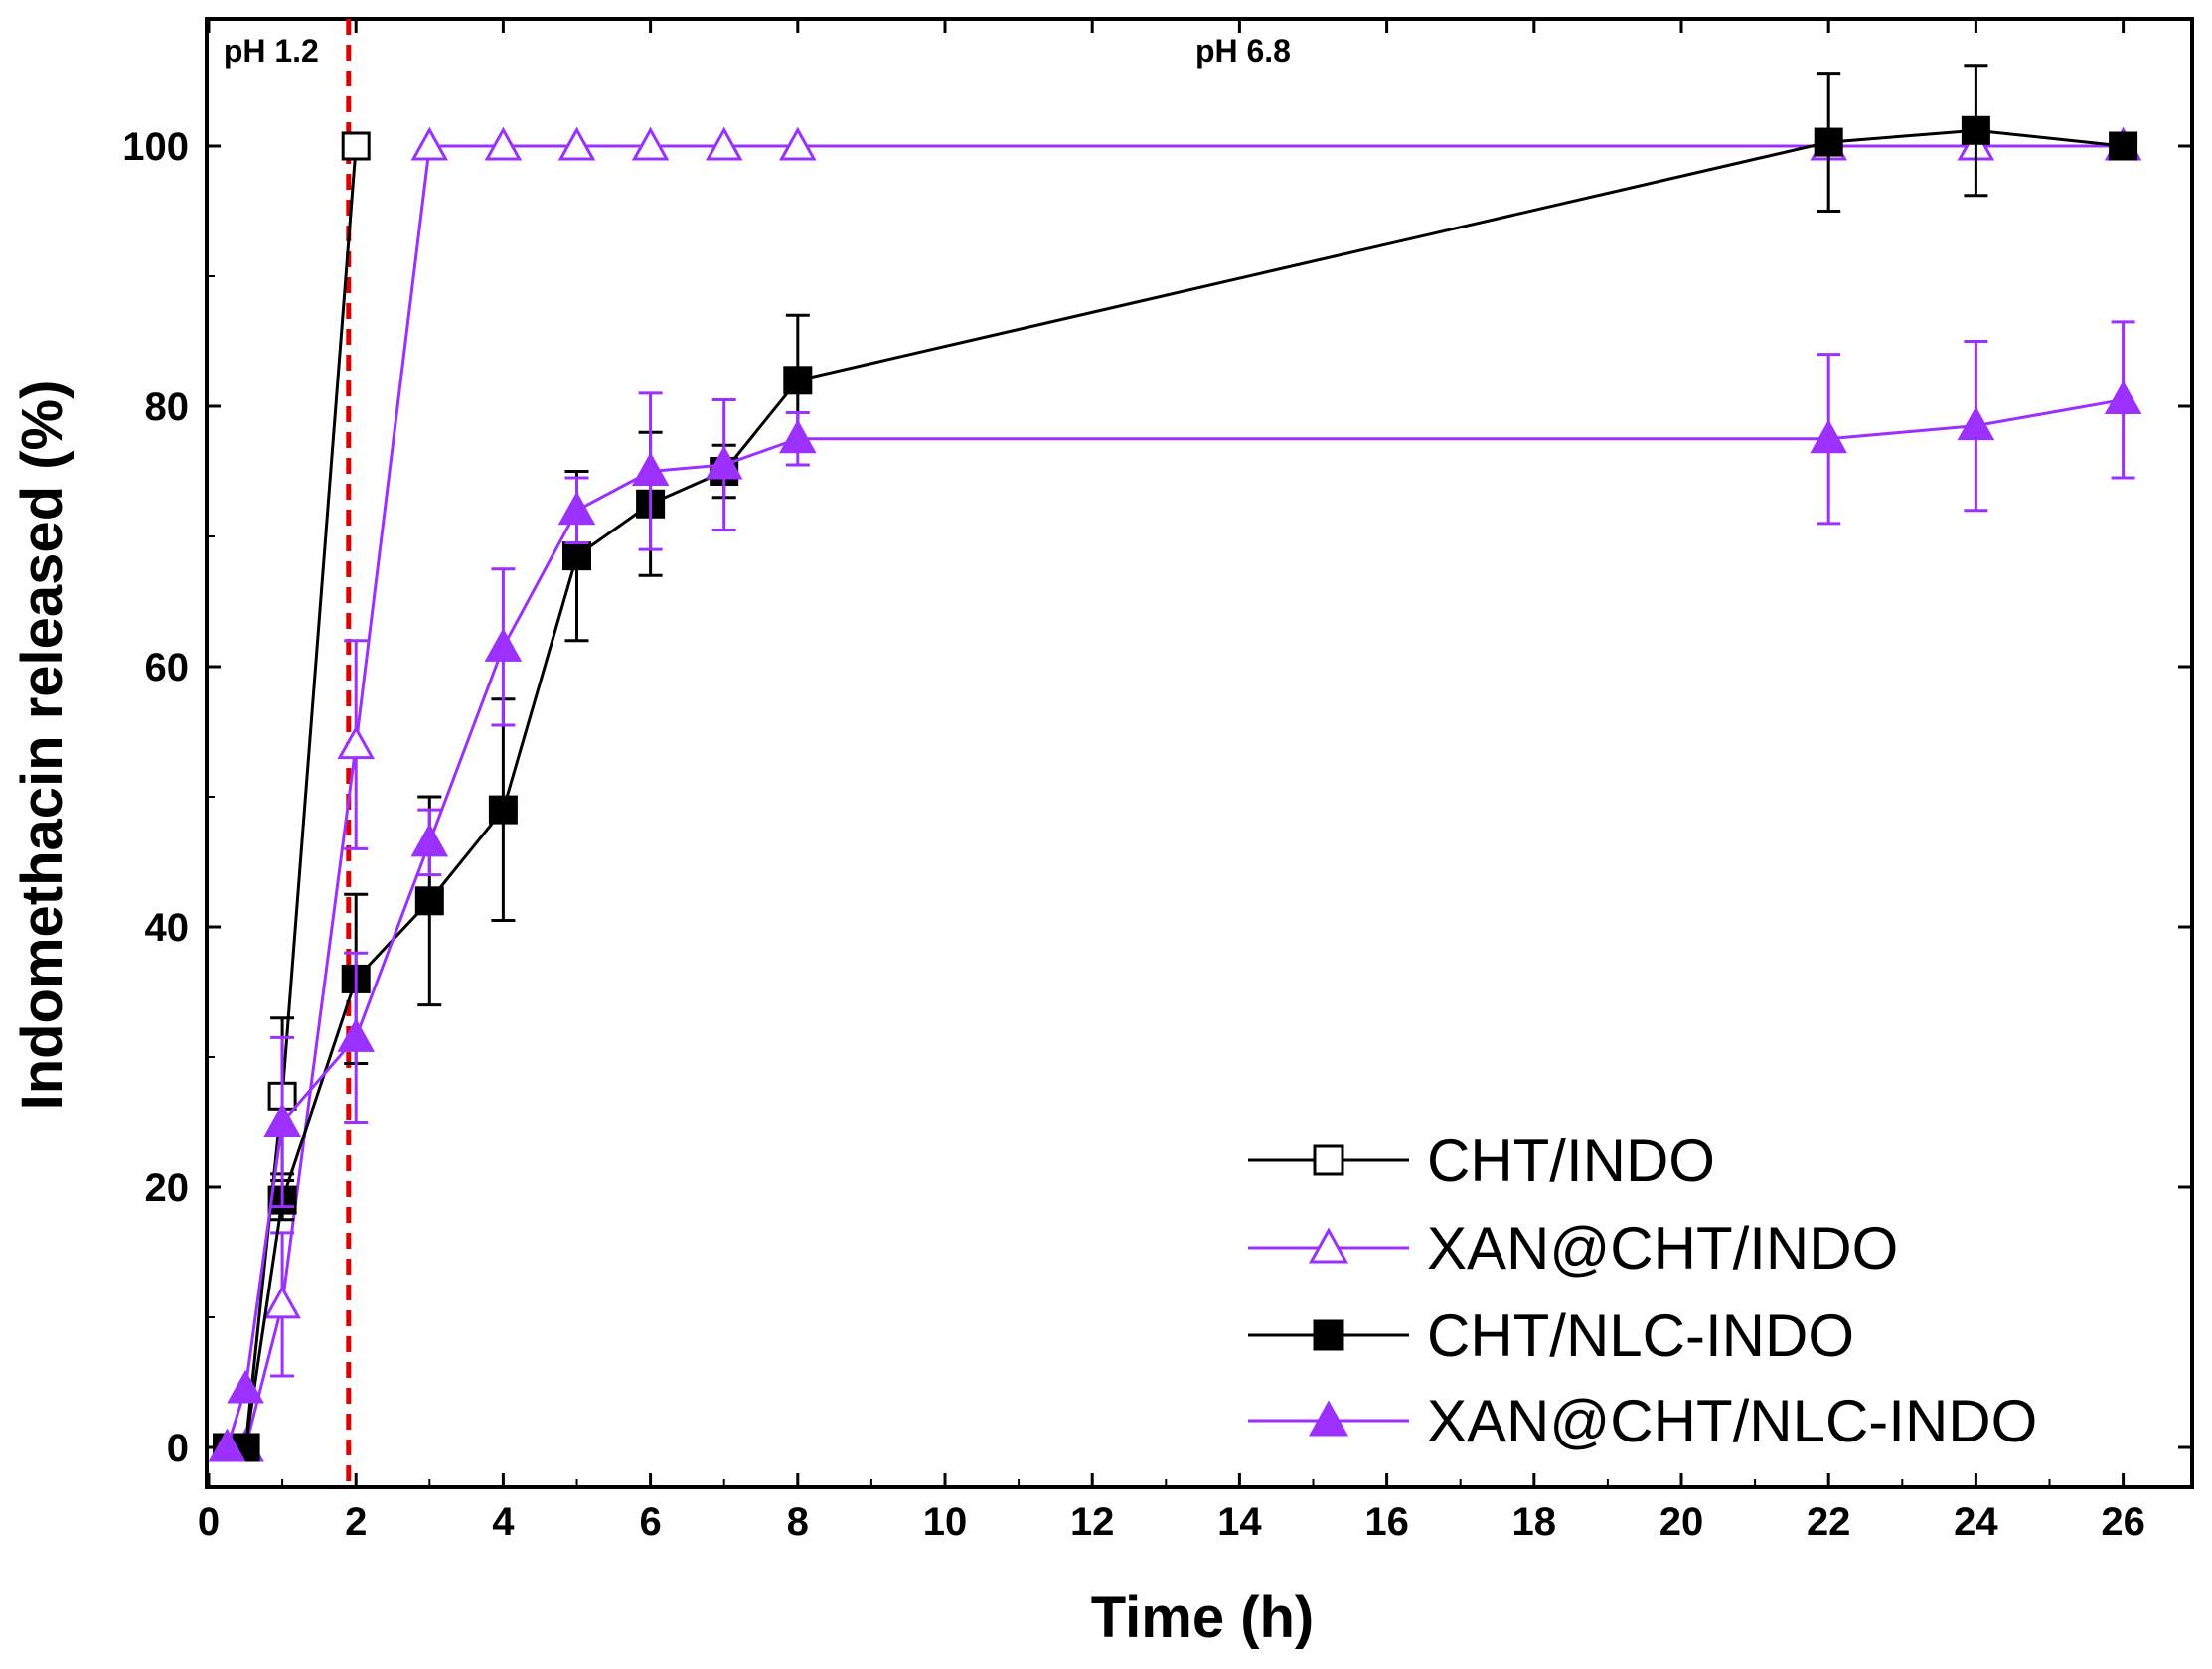 Image resolution: width=2212 pixels, height=1669 pixels. I want to click on x-tick-label: 4, so click(503, 1522).